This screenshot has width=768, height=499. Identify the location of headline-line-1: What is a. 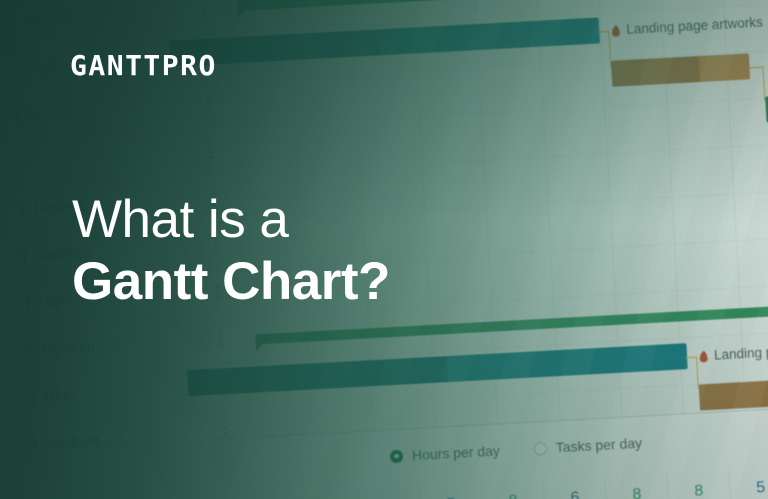
(180, 219).